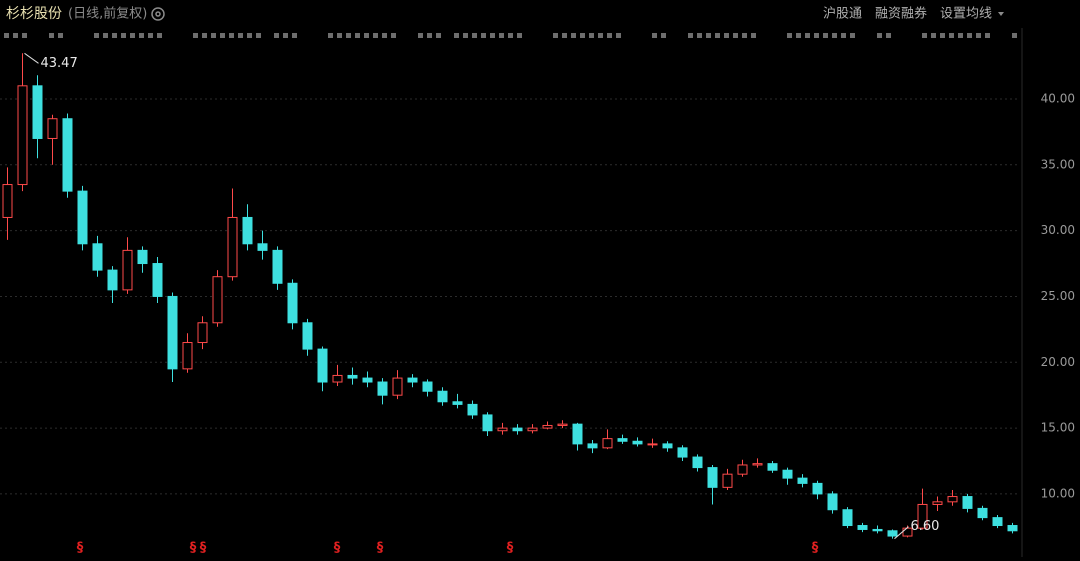 This screenshot has height=561, width=1080. I want to click on y-tick-label: 10.00, so click(1058, 493).